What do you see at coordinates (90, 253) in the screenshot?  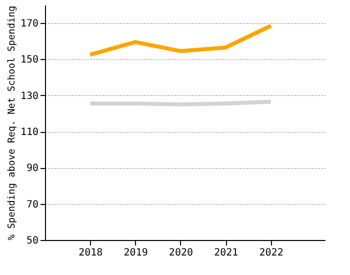 I see `x-tick-label: 2018` at bounding box center [90, 253].